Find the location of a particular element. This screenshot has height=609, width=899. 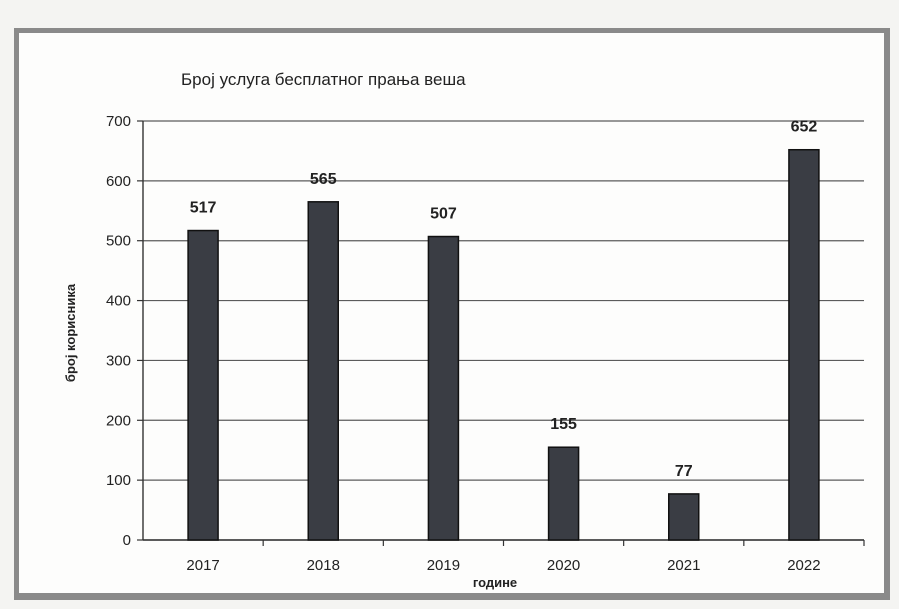

x-axis-title: године is located at coordinates (495, 582).